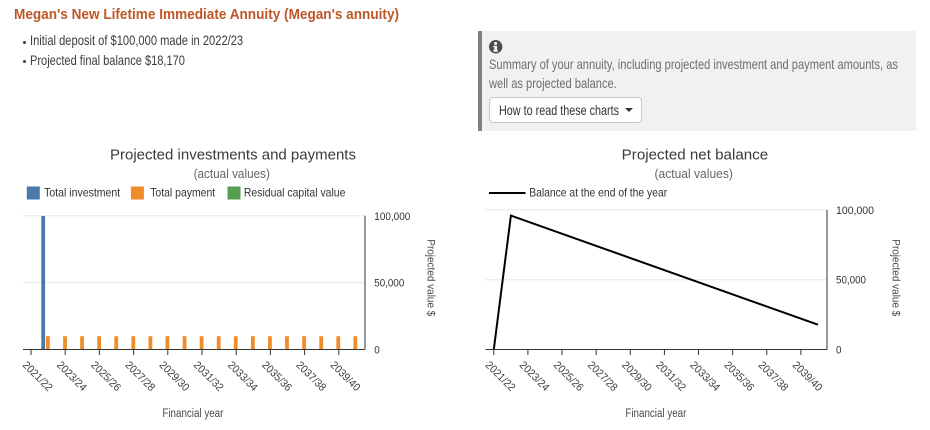 Image resolution: width=930 pixels, height=430 pixels. Describe the element at coordinates (183, 193) in the screenshot. I see `svg-text: Total payment` at that location.